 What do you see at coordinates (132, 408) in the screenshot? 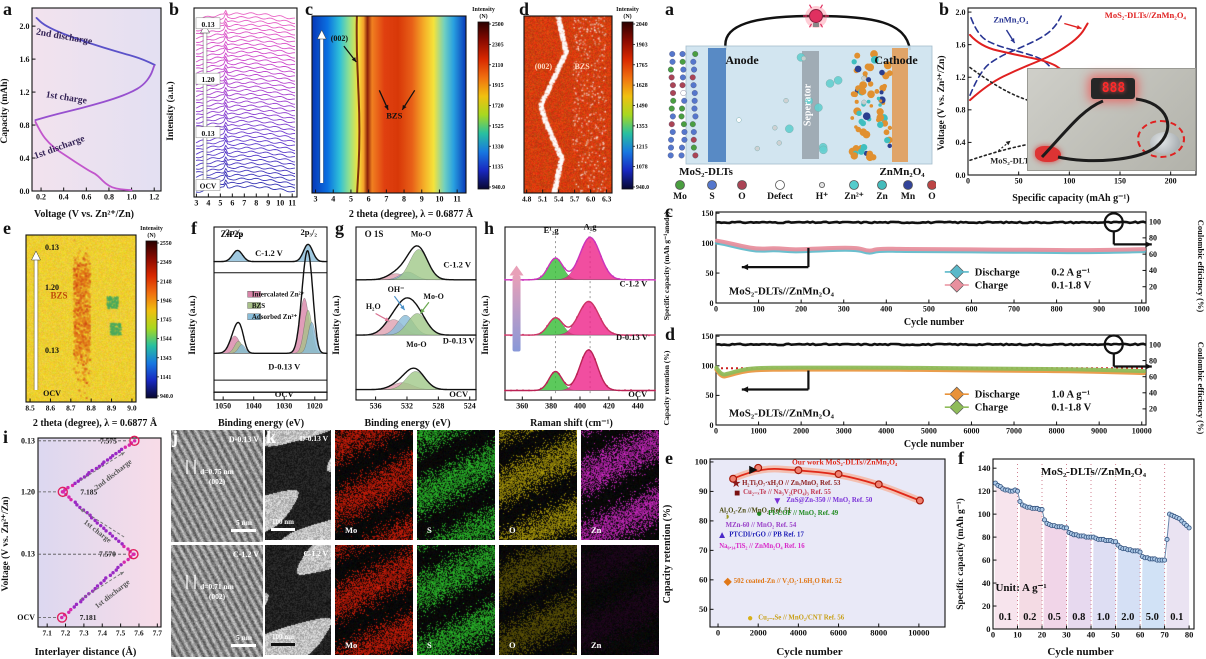
I see `x-tick: 9.0` at bounding box center [132, 408].